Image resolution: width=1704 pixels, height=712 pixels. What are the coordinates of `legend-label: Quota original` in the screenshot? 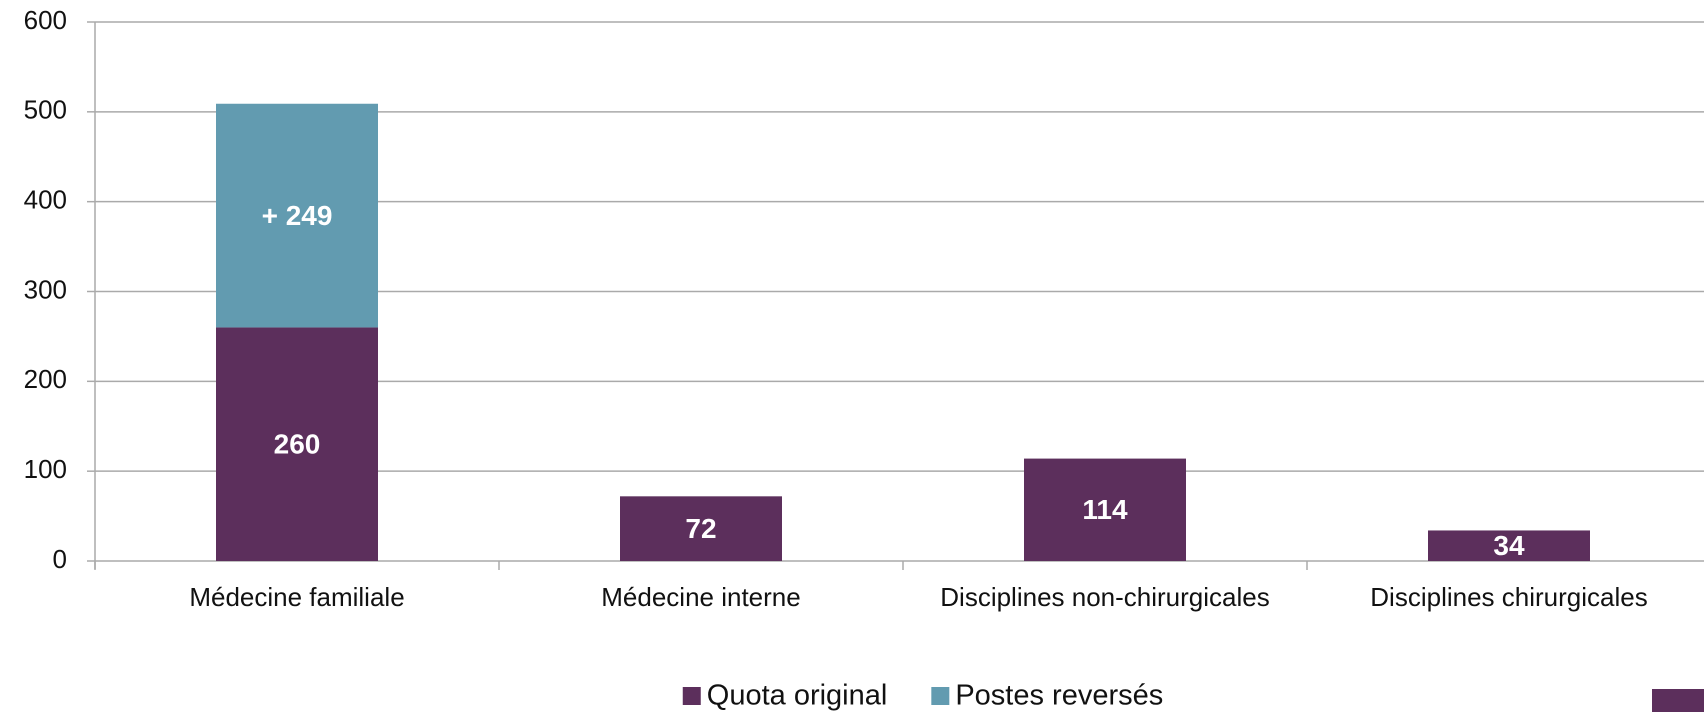 It's located at (797, 696).